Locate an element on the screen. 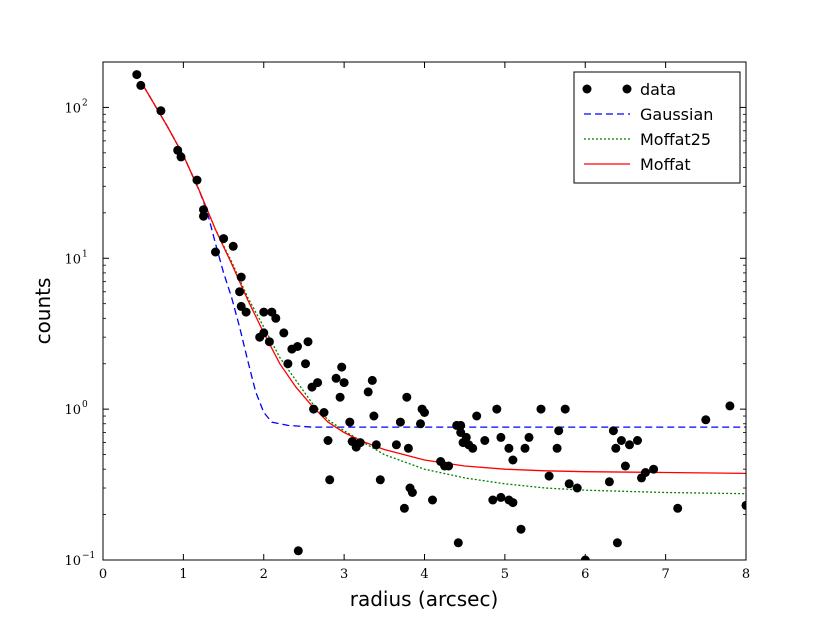 Image resolution: width=830 pixels, height=623 pixels. x-tick-label: 4 is located at coordinates (424, 574).